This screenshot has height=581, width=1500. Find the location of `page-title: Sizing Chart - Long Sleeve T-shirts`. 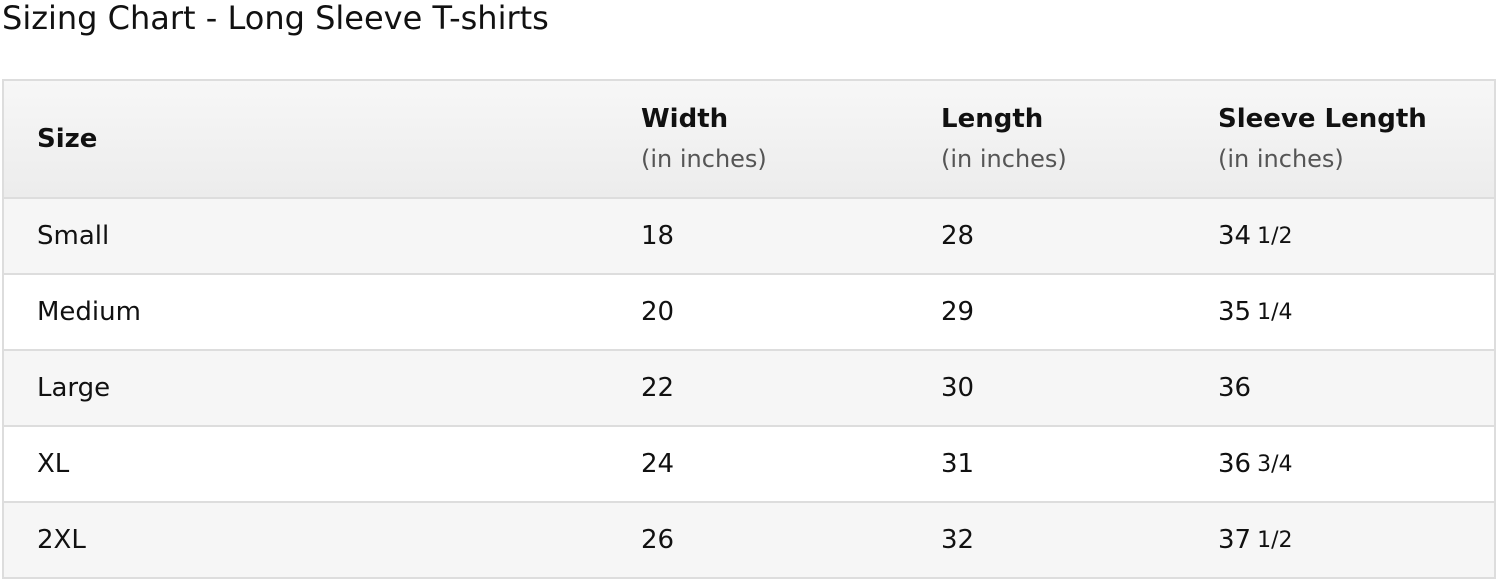

page-title: Sizing Chart - Long Sleeve T-shirts is located at coordinates (275, 18).